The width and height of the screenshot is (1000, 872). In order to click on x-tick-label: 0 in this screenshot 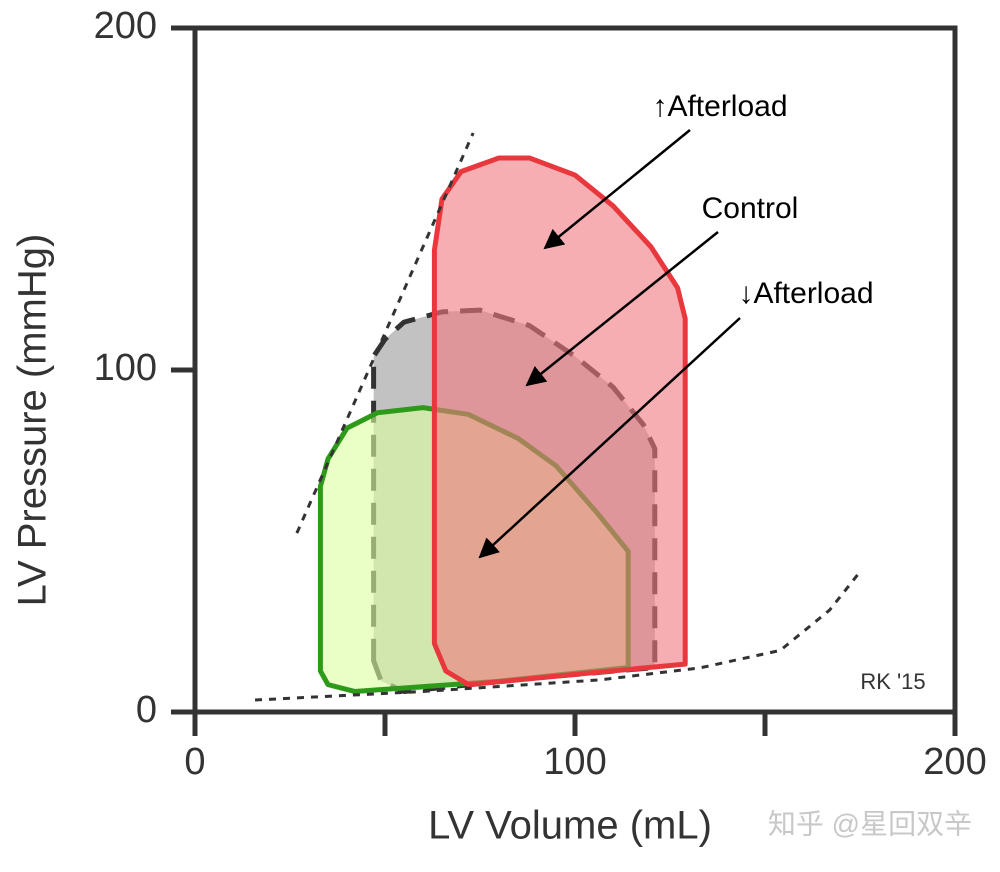, I will do `click(194, 762)`.